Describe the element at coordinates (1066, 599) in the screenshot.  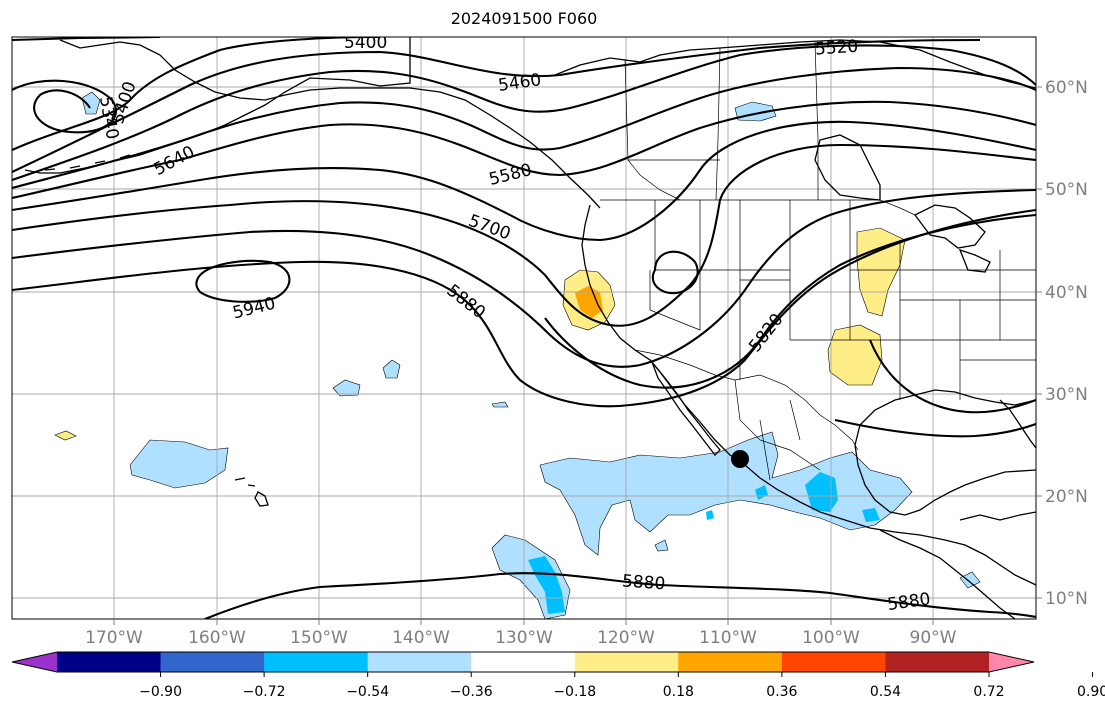
I see `lat-label: 10°N` at that location.